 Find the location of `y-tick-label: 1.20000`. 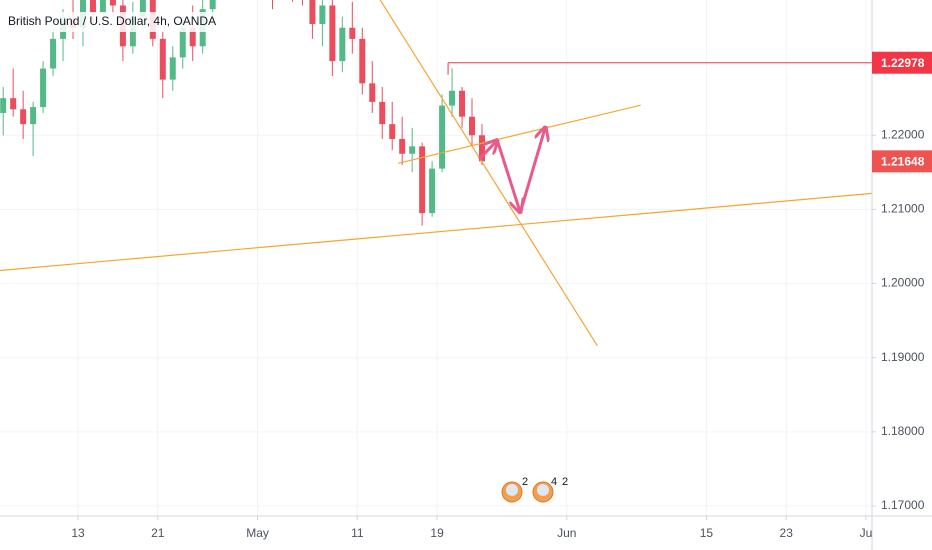

y-tick-label: 1.20000 is located at coordinates (903, 283).